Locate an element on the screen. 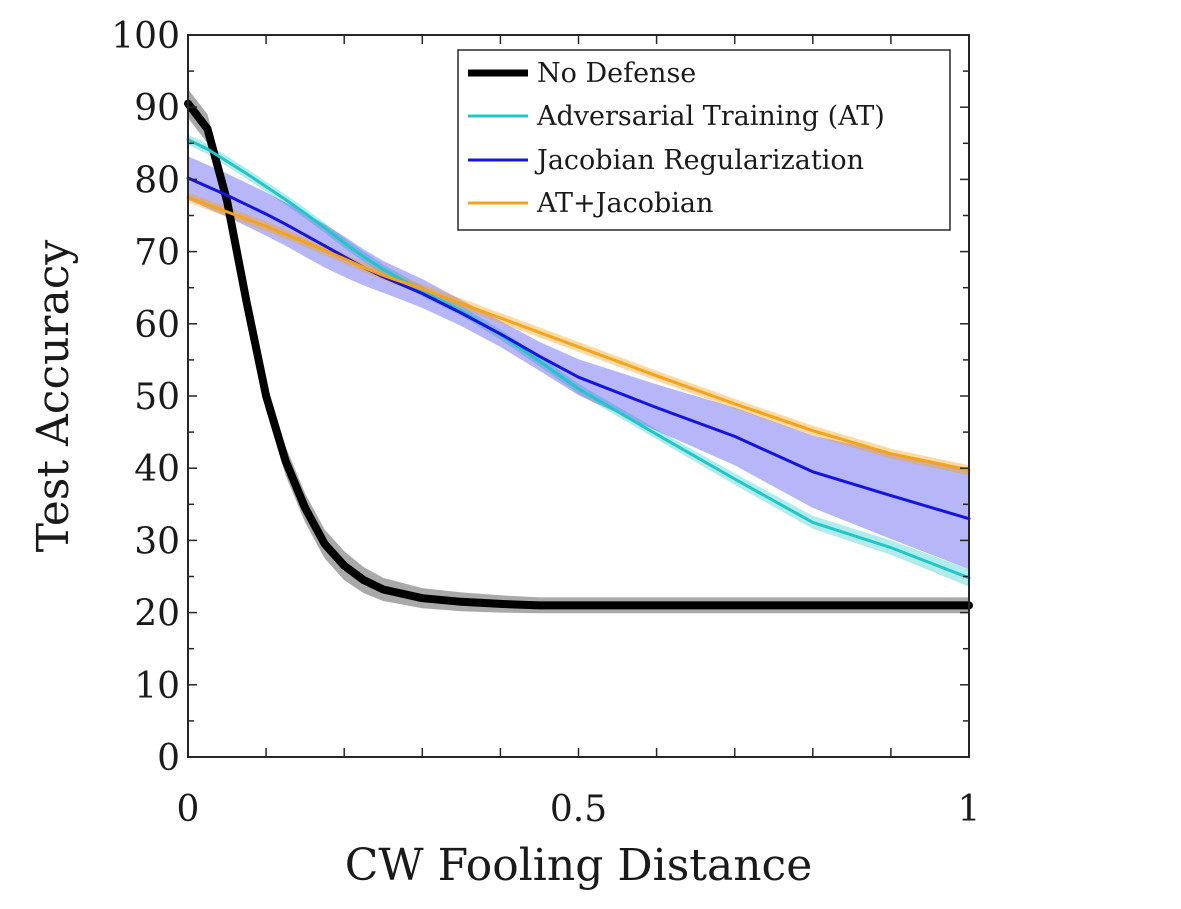  legend-label-jacobian-regularization: Jacobian Regularization is located at coordinates (699, 160).